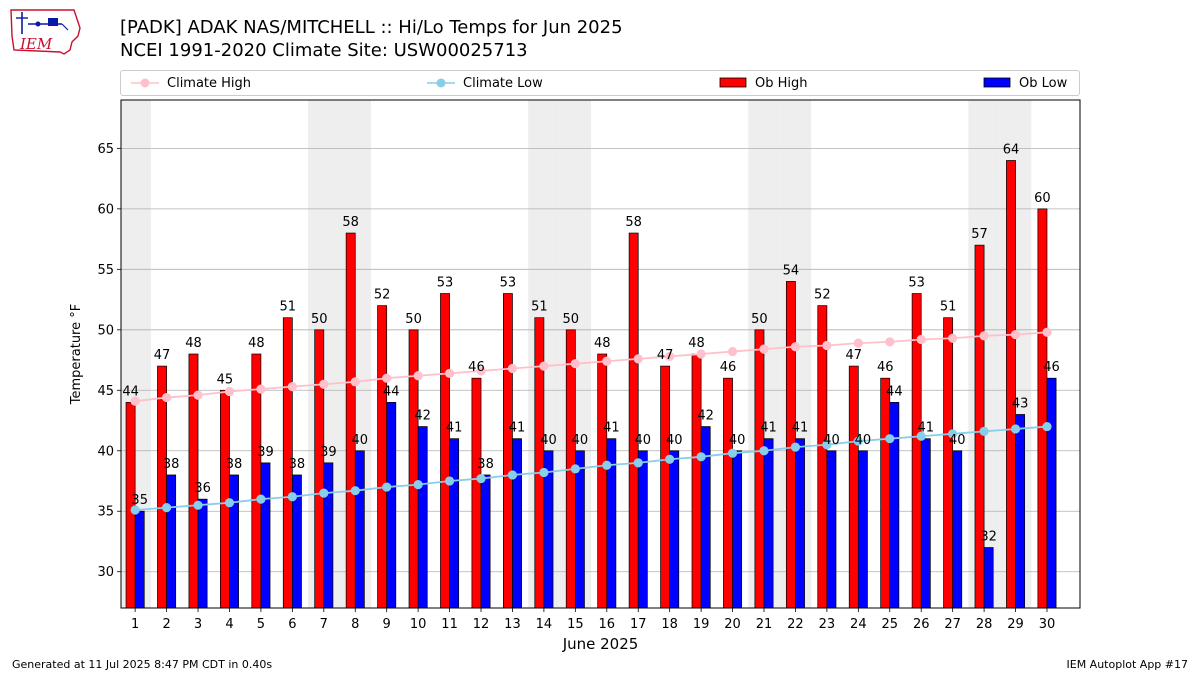 The width and height of the screenshot is (1200, 675). Describe the element at coordinates (732, 624) in the screenshot. I see `x-tick-label: 20` at that location.